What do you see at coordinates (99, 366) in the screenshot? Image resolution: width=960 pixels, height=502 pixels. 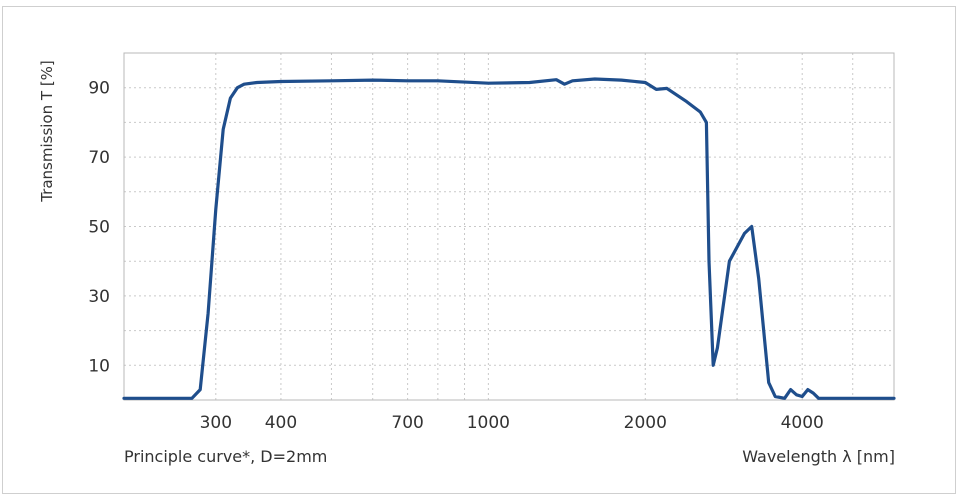 I see `y-tick-label: 10` at bounding box center [99, 366].